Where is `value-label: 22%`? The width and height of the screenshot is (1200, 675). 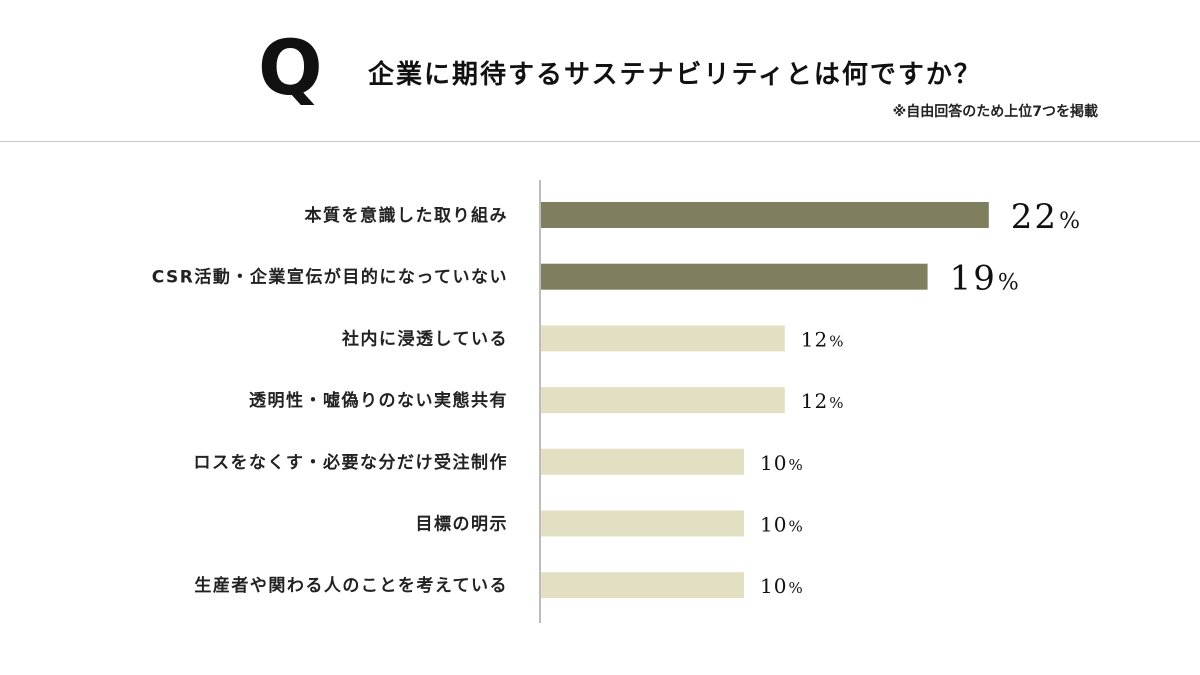
value-label: 22% is located at coordinates (1046, 217).